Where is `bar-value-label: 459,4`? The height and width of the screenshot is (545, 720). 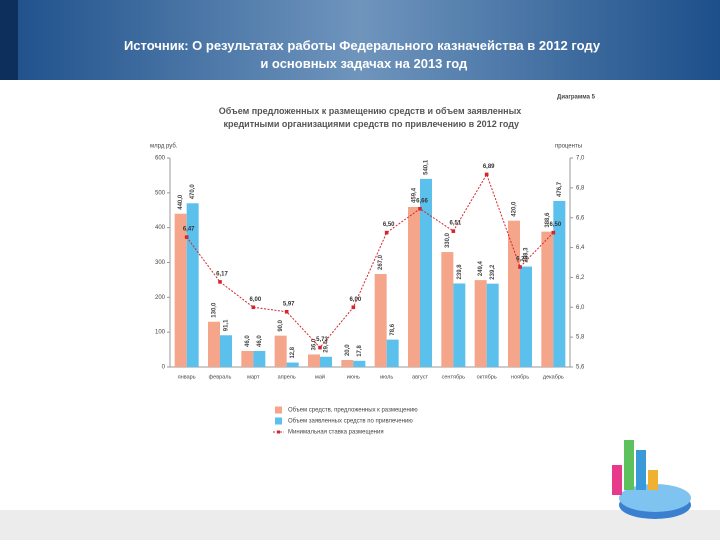 bar-value-label: 459,4 is located at coordinates (415, 195).